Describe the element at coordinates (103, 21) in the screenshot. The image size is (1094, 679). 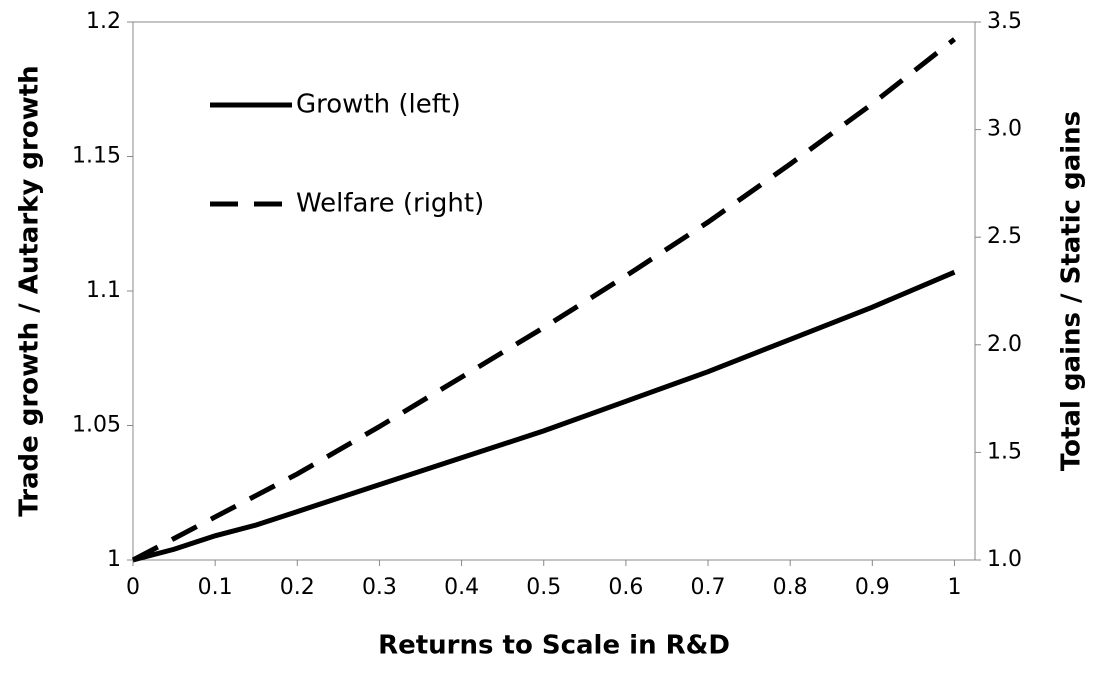
I see `y-tick-label: 1.2` at that location.